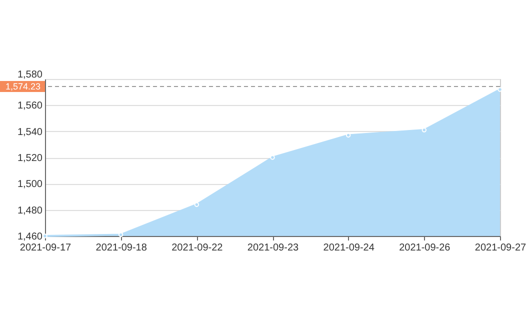 Image resolution: width=528 pixels, height=334 pixels. I want to click on x-tick-label: 2021-09-27, so click(500, 248).